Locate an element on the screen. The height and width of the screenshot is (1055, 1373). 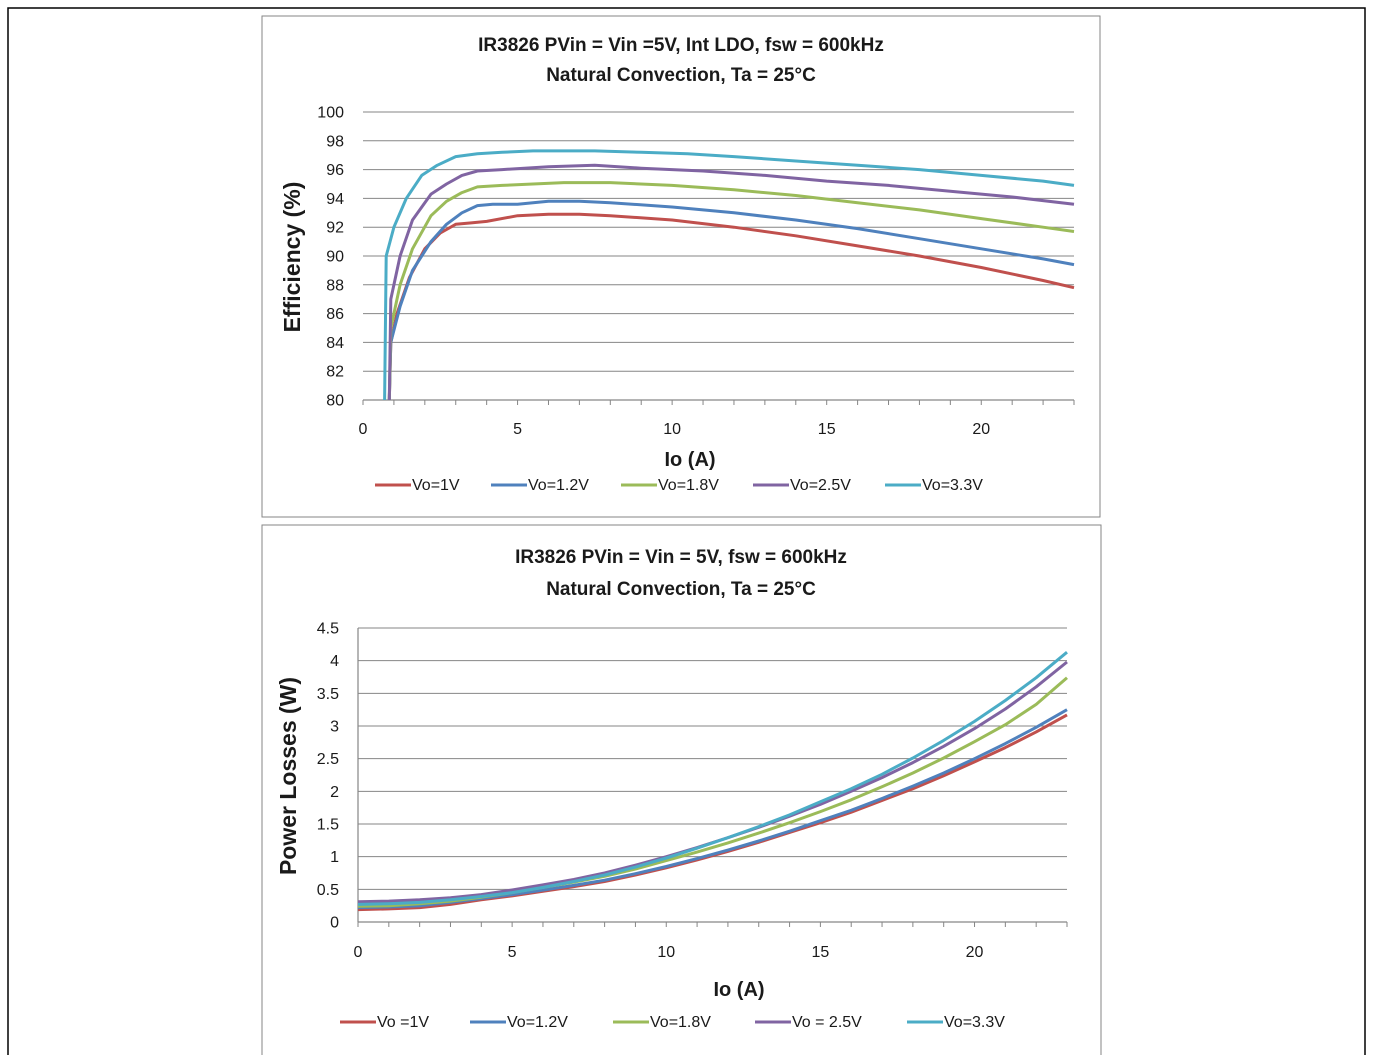
y-axis-title: Power Losses (W) is located at coordinates (288, 776).